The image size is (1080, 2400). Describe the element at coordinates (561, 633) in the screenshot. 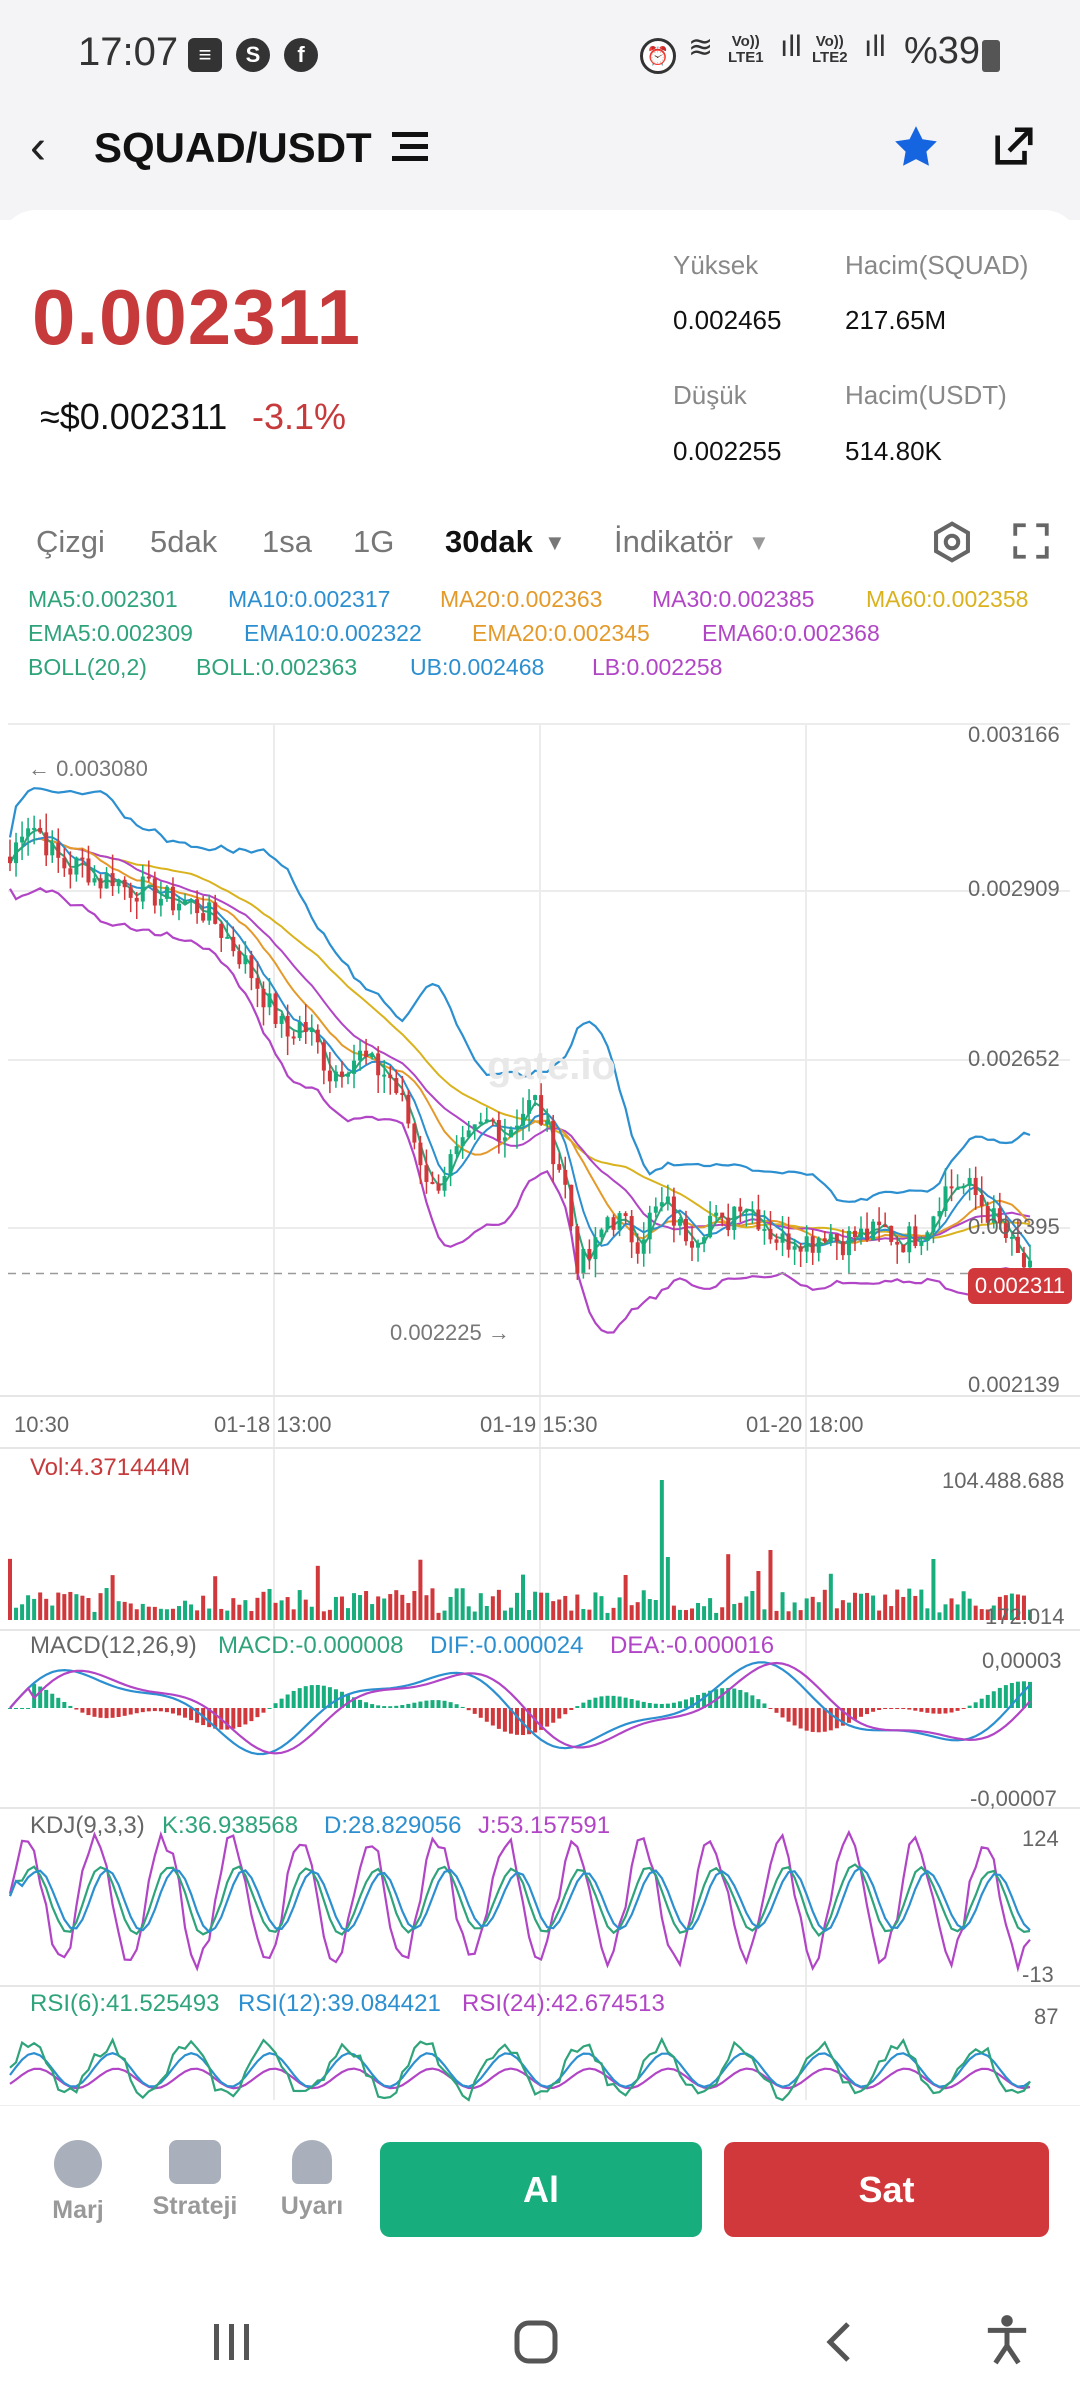

I see `legend-item: EMA20:0.002345` at that location.